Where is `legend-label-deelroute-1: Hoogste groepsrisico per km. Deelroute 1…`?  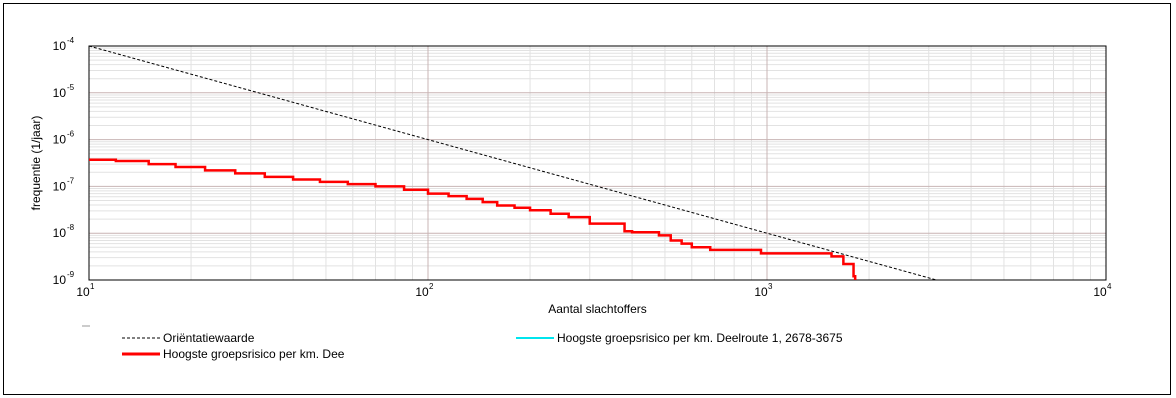
legend-label-deelroute-1: Hoogste groepsrisico per km. Deelroute 1… is located at coordinates (700, 338).